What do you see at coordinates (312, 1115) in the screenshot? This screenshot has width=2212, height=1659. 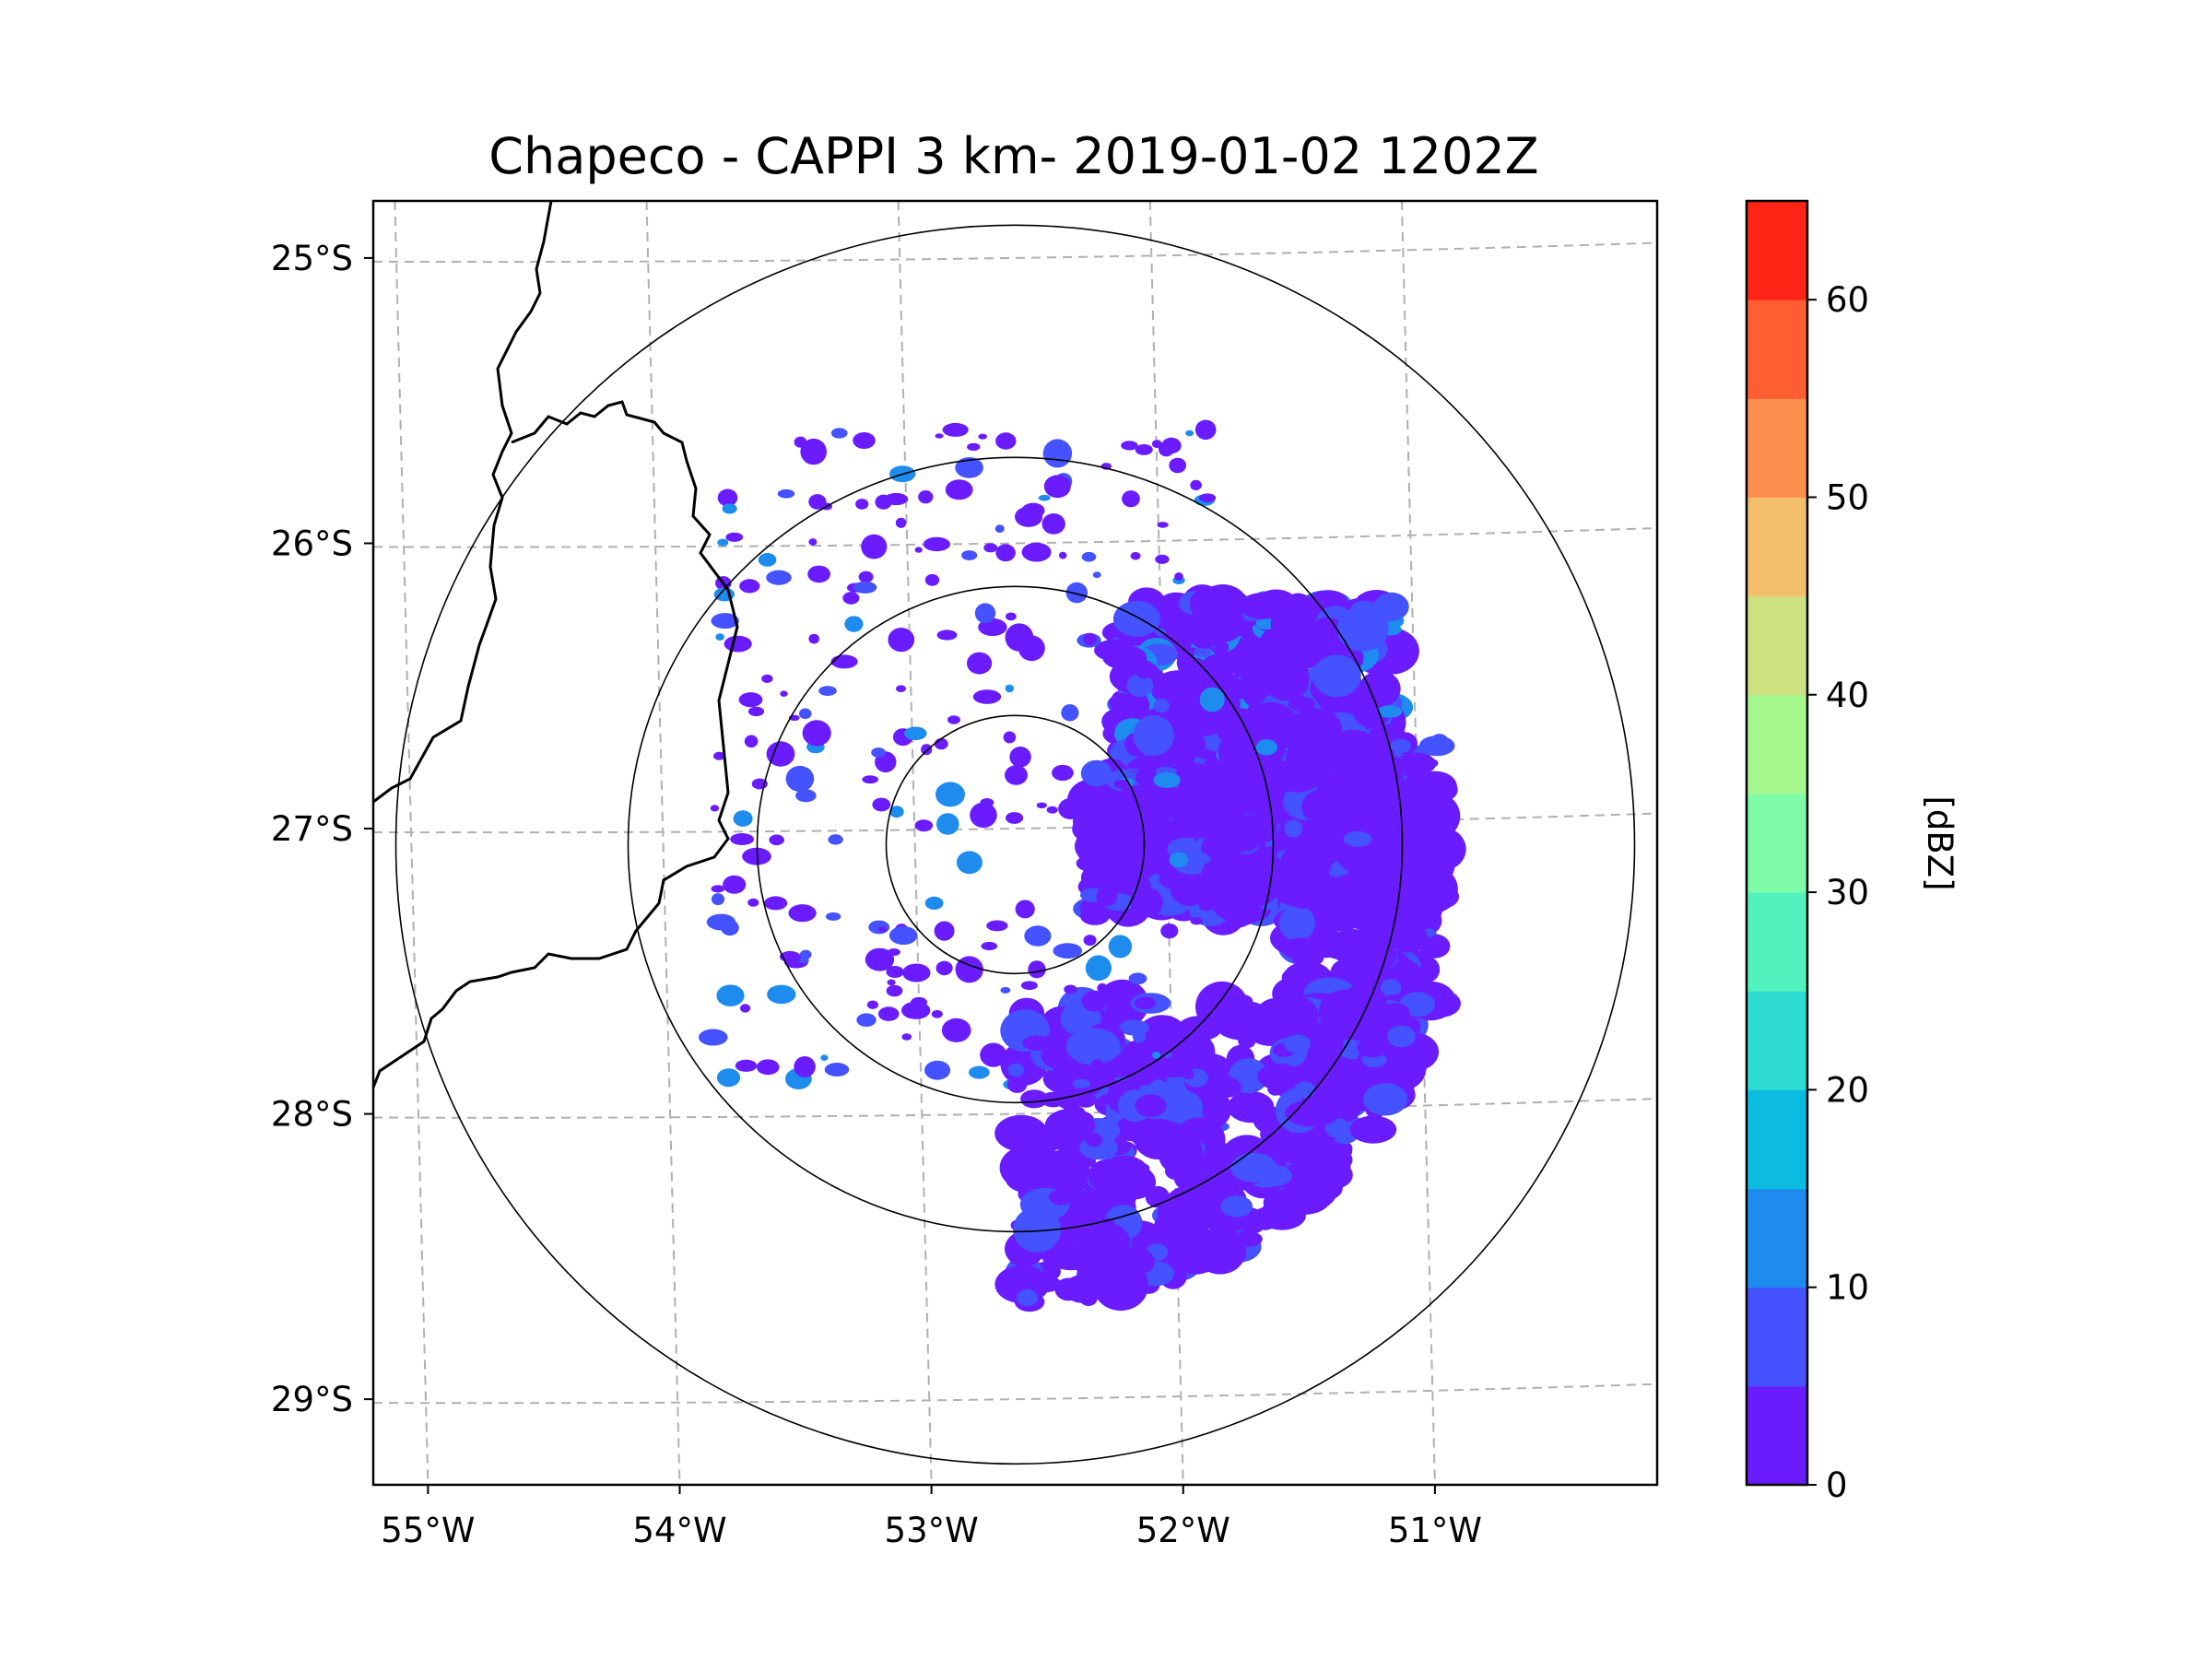 I see `y-tick-label-3: 28°S` at bounding box center [312, 1115].